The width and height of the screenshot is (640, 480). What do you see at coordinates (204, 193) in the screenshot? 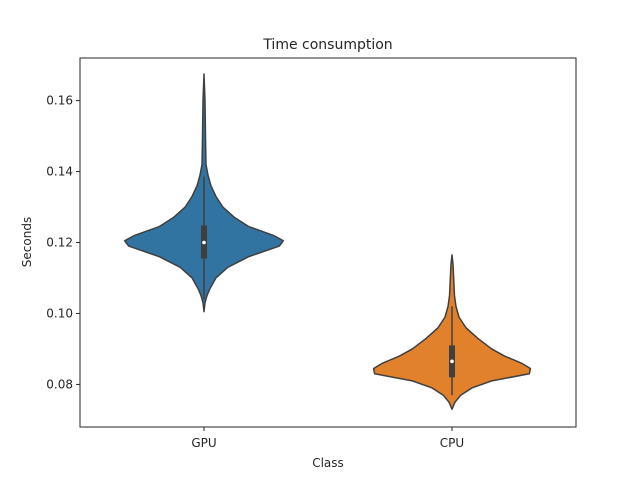
I see `violin-gpu` at bounding box center [204, 193].